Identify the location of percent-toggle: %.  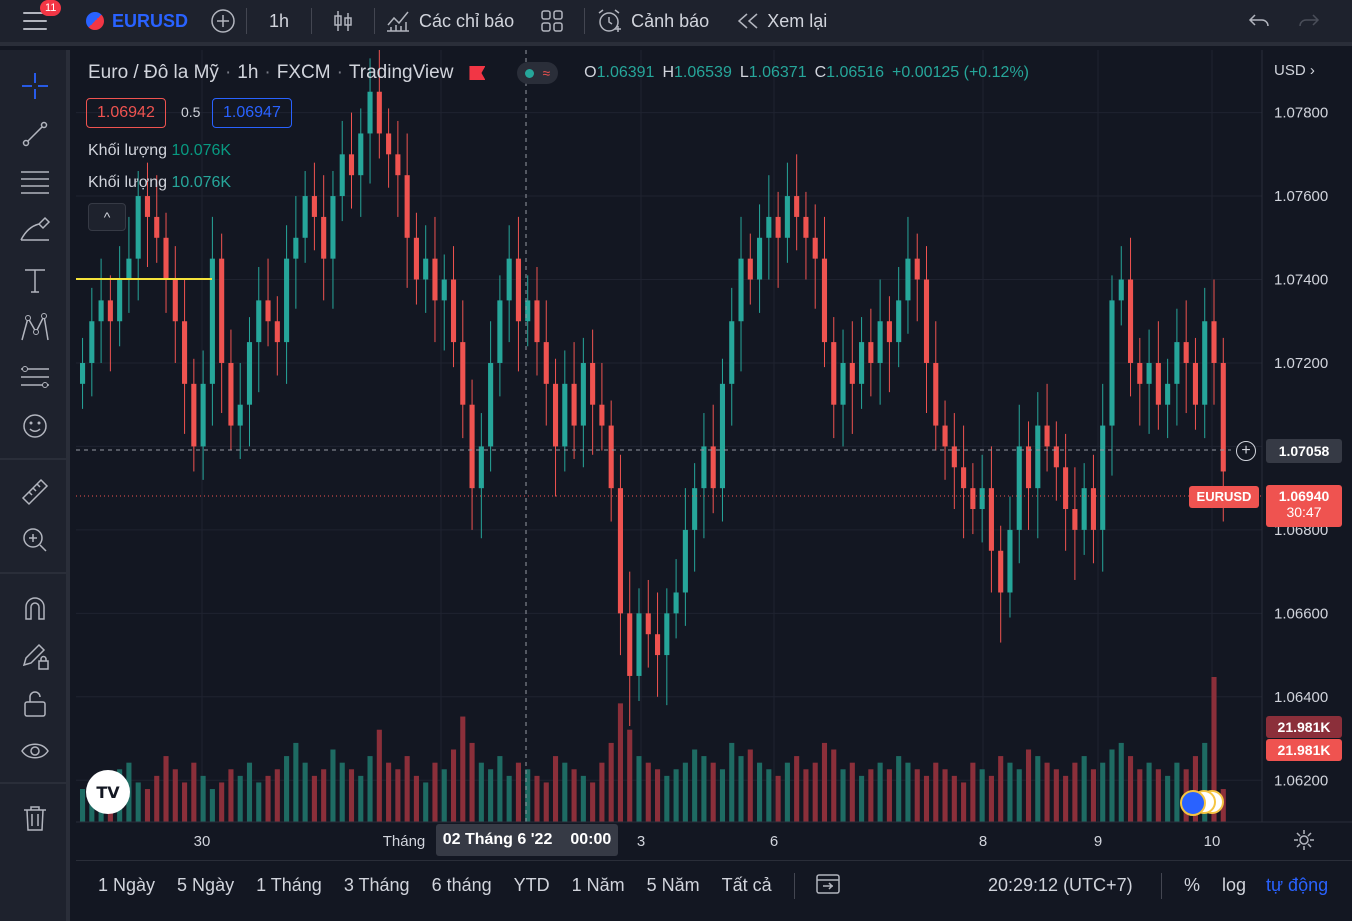
(1192, 885).